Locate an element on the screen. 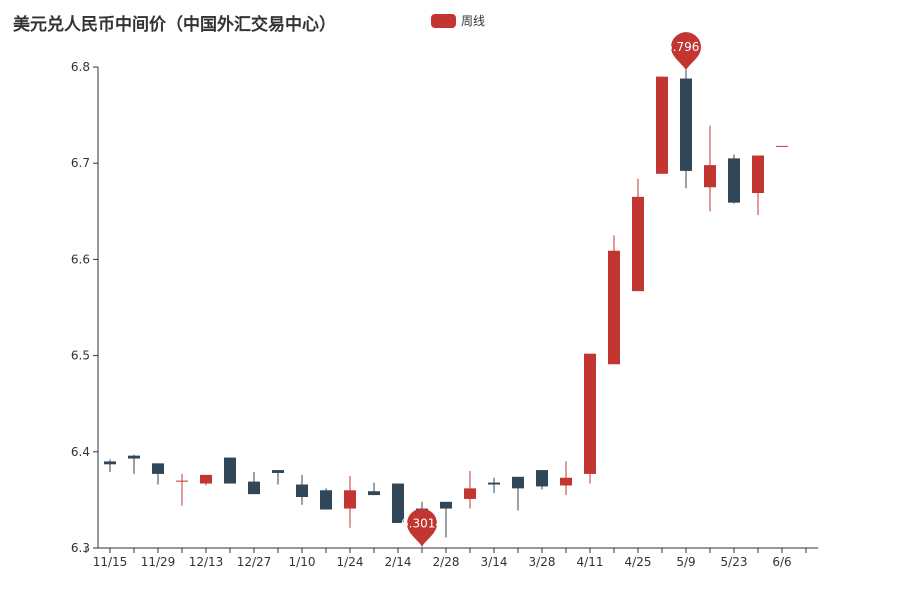  x-tick-label: 1/24 is located at coordinates (350, 562).